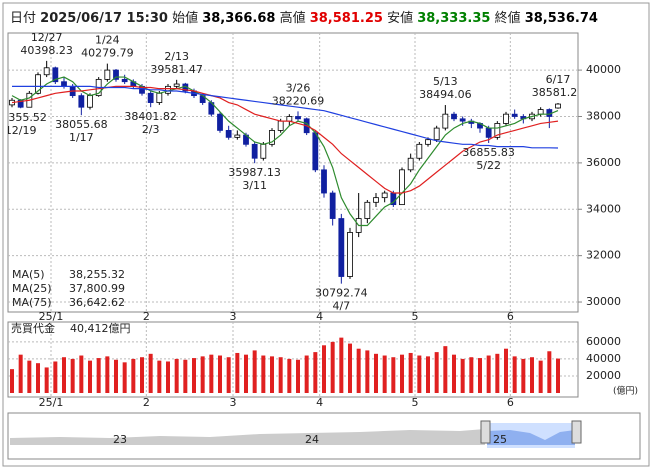  What do you see at coordinates (47, 37) in the screenshot?
I see `annotation-date: 12/27` at bounding box center [47, 37].